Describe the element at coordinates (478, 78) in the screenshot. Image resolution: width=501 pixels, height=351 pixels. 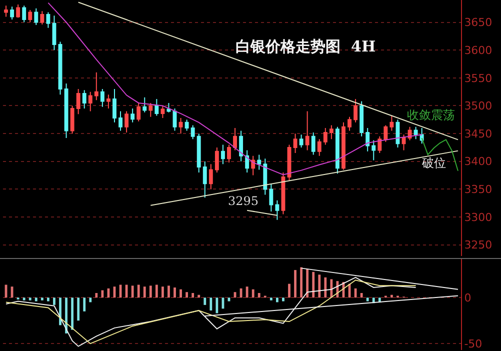
I see `y-tick-label: 3550` at that location.